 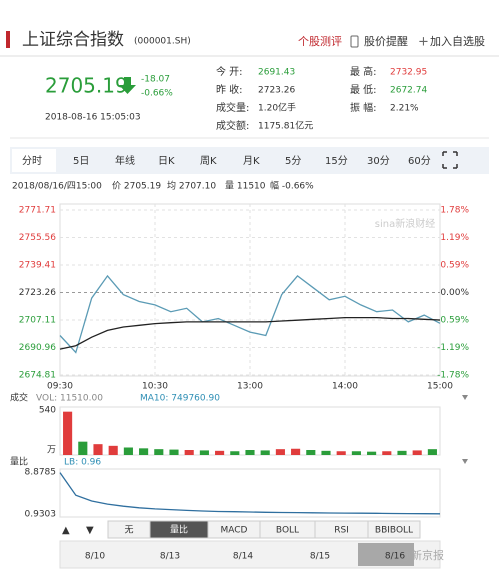 I want to click on navigator-date: 8/13, so click(x=170, y=557).